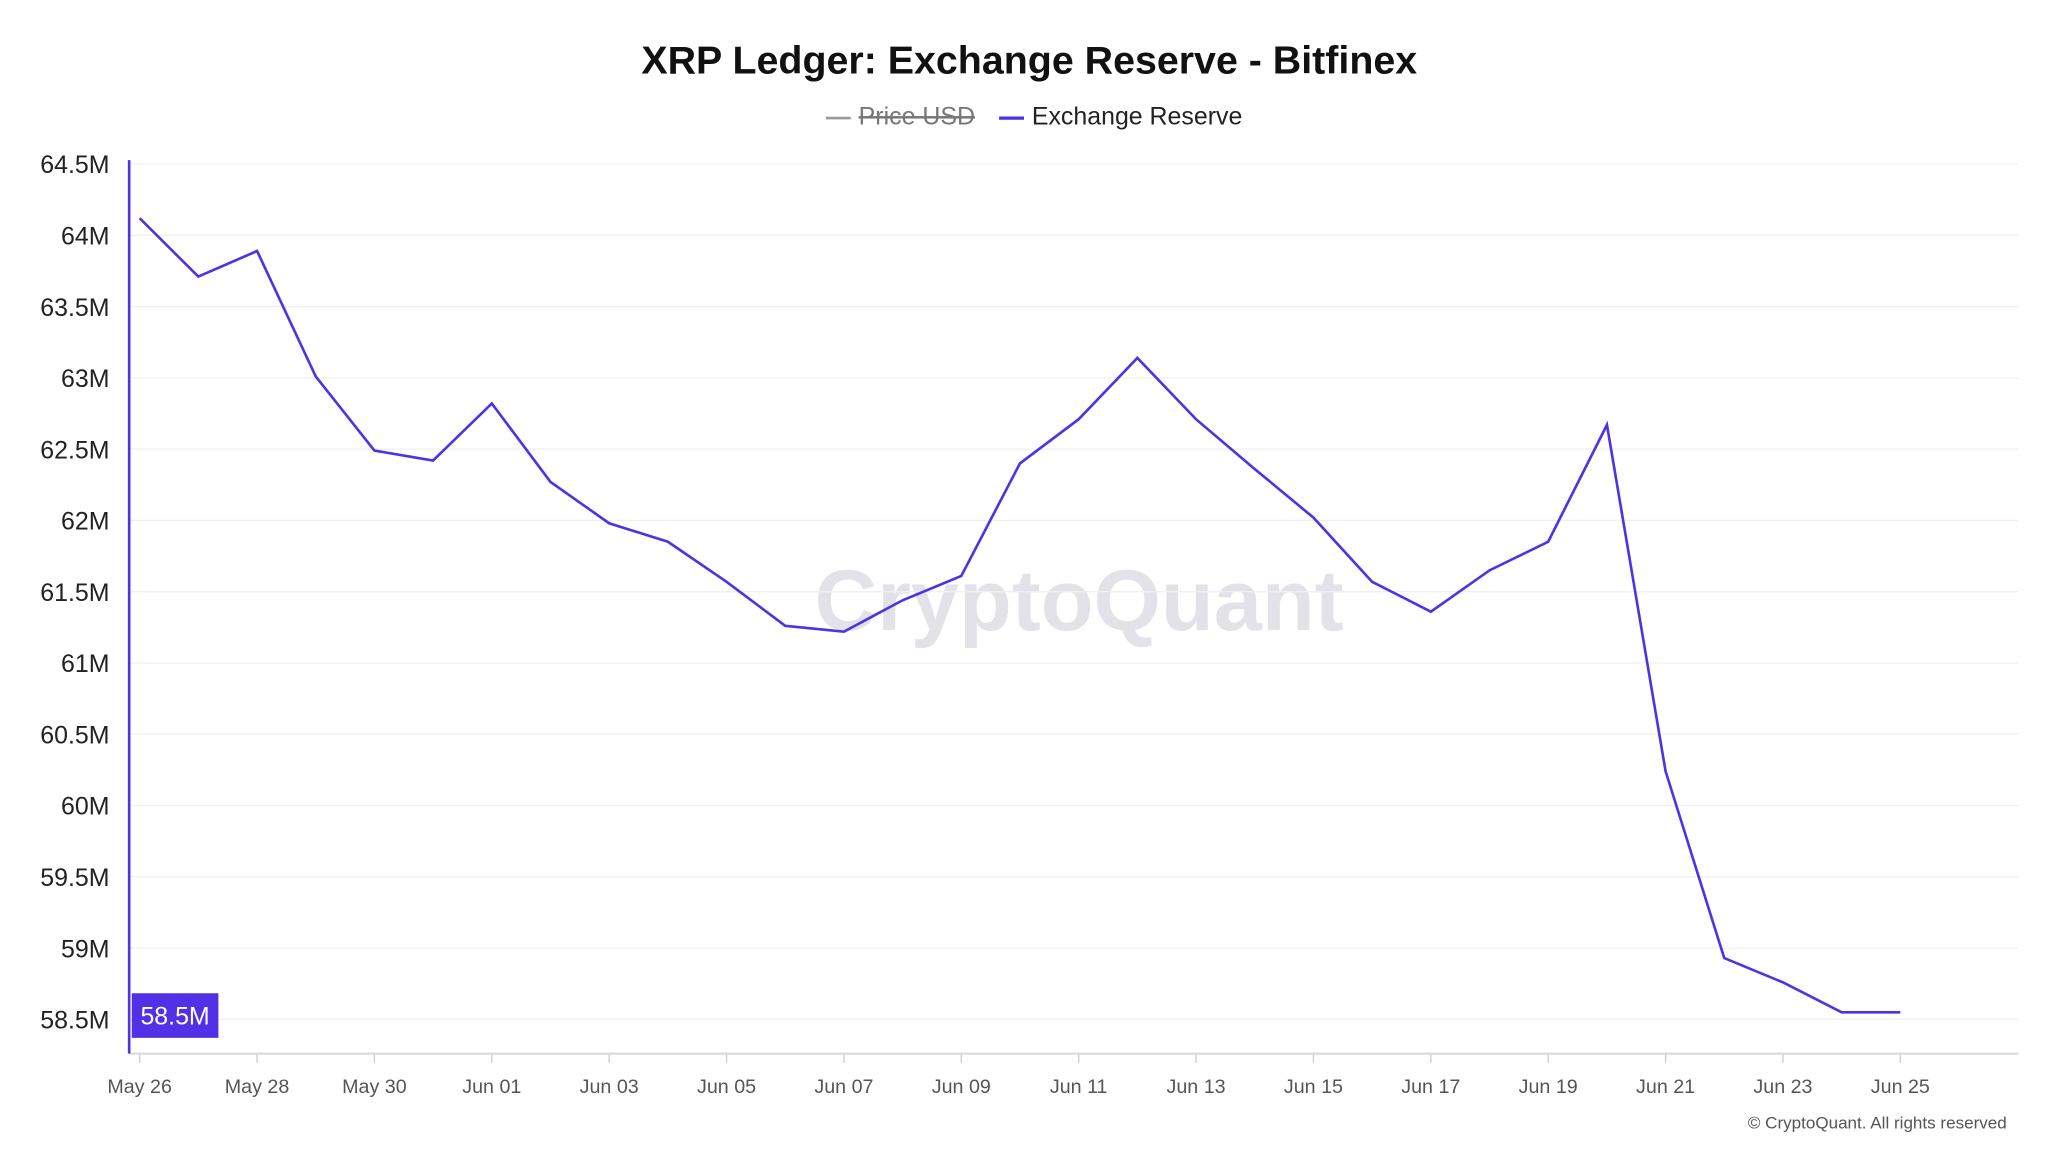 The width and height of the screenshot is (2048, 1152). Describe the element at coordinates (917, 117) in the screenshot. I see `legend-label: Price USD` at that location.